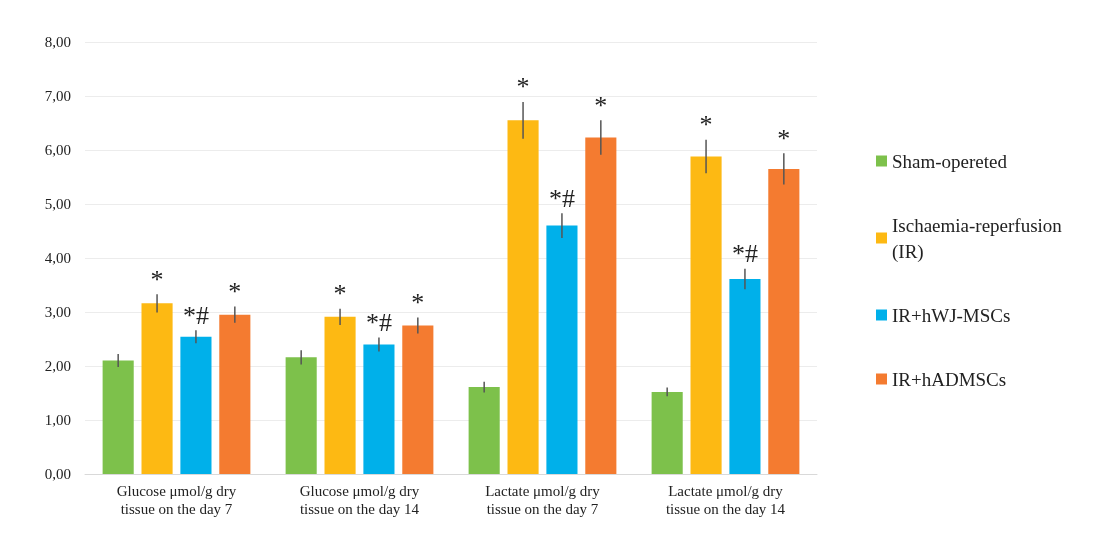  What do you see at coordinates (979, 238) in the screenshot?
I see `legend-label: Ischaemia-reperfusion (IR)` at bounding box center [979, 238].